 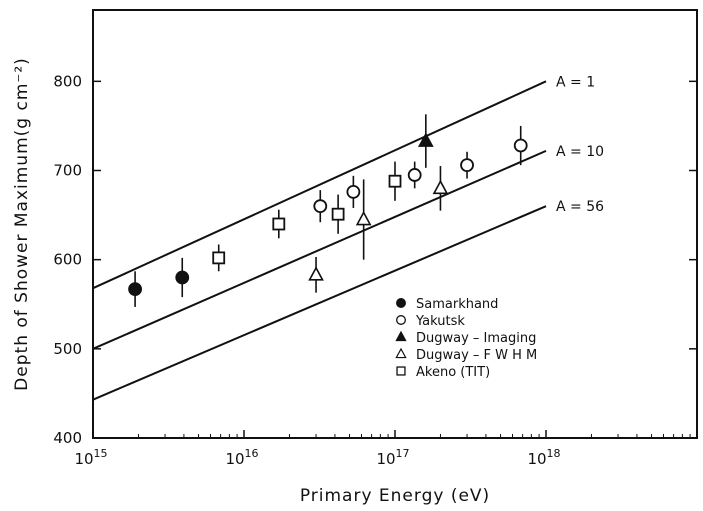 What do you see at coordinates (101, 453) in the screenshot?
I see `x-tick-exponent: 15` at bounding box center [101, 453].